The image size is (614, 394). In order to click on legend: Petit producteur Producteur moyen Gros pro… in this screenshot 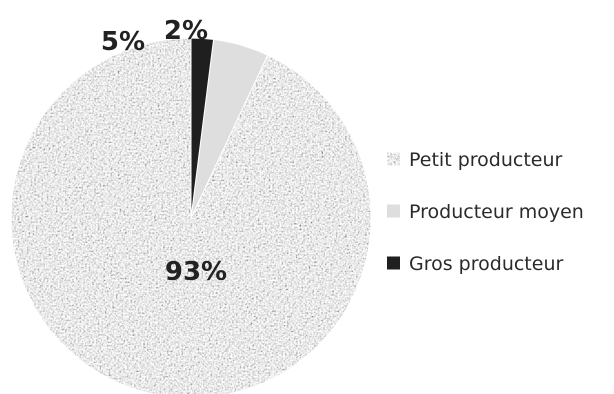, I will do `click(485, 212)`.